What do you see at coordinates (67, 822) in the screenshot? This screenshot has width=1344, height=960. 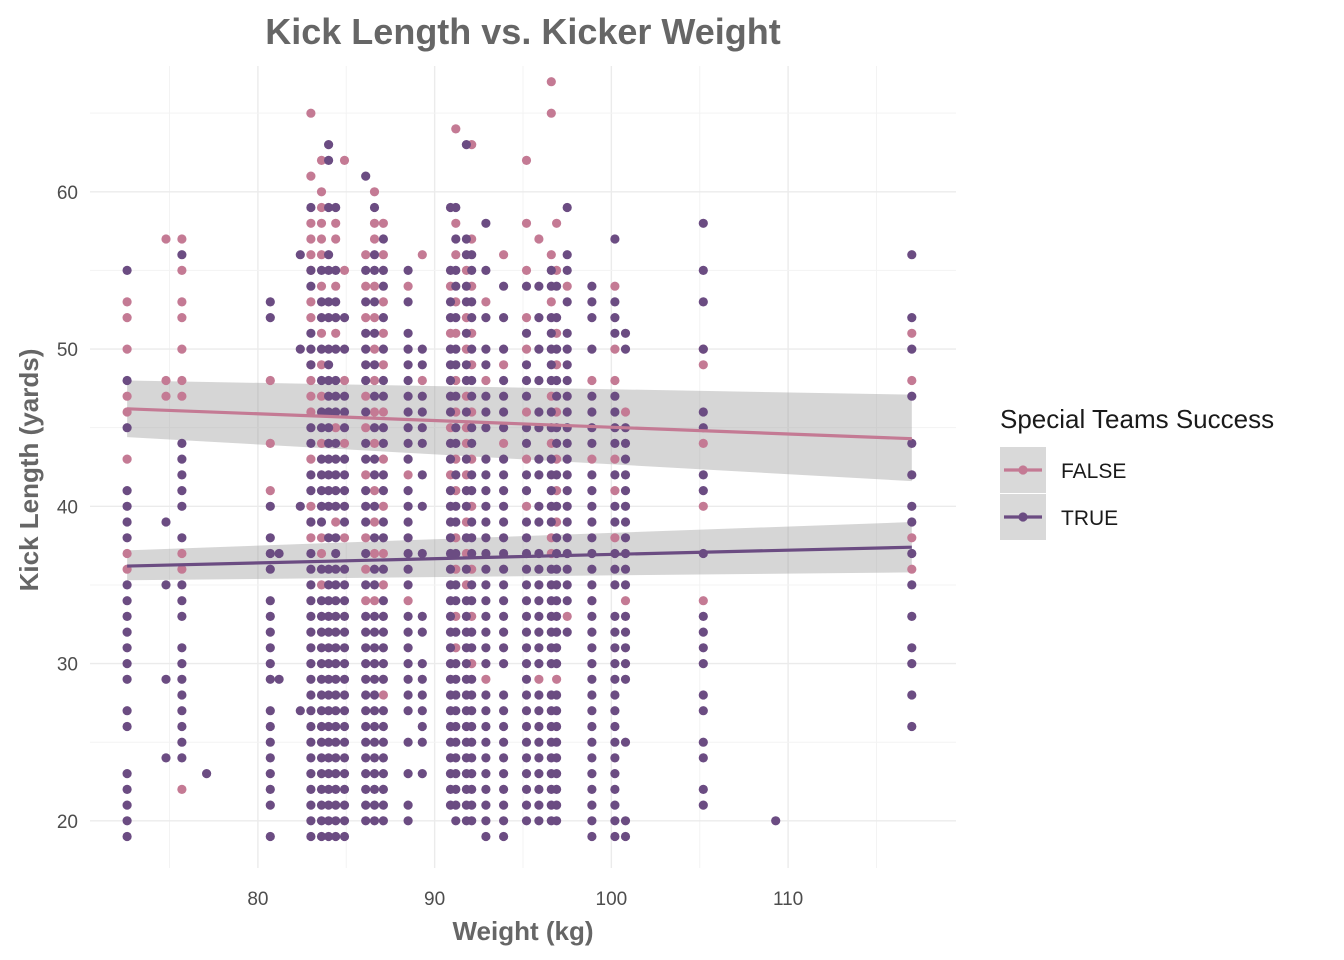 I see `y-tick-label: 20` at bounding box center [67, 822].